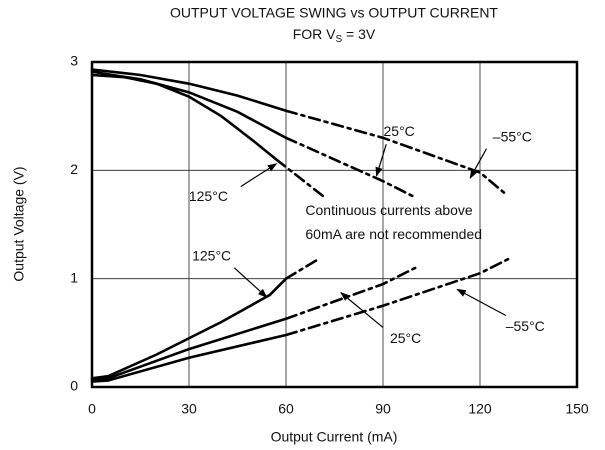 Image resolution: width=605 pixels, height=450 pixels. What do you see at coordinates (480, 409) in the screenshot?
I see `x-tick-label: 120` at bounding box center [480, 409].